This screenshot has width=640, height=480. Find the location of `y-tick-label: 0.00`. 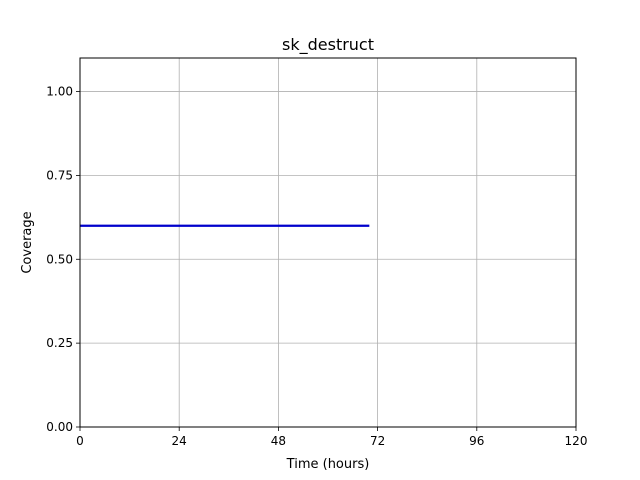

y-tick-label: 0.00 is located at coordinates (59, 427).